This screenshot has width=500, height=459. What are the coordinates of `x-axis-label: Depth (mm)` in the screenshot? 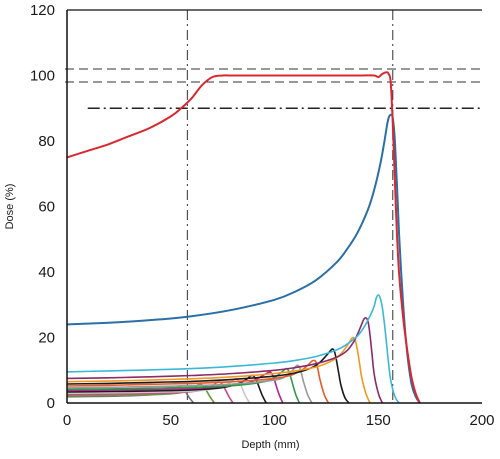 It's located at (270, 445).